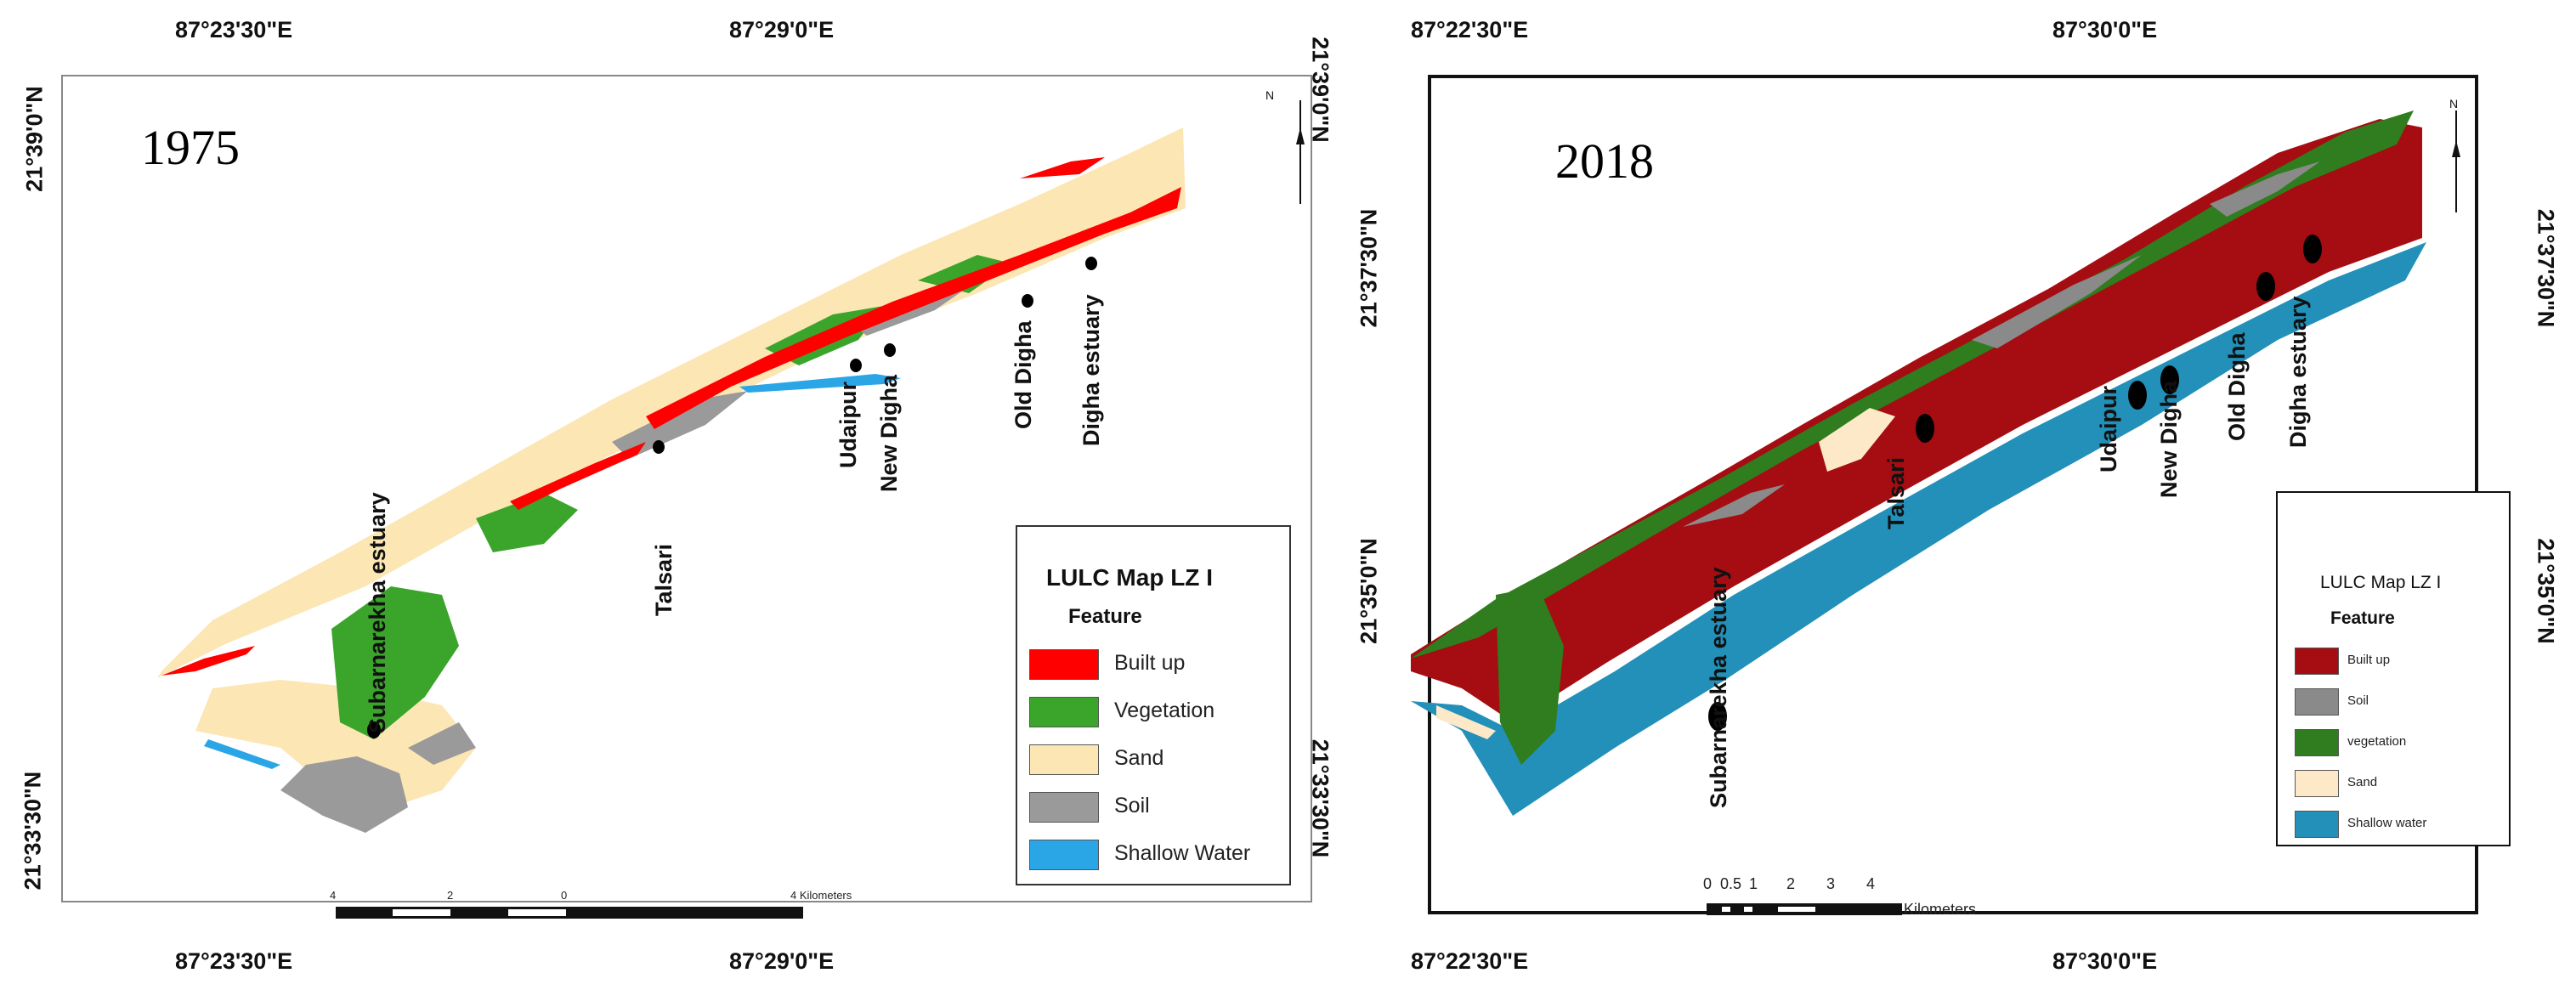 This screenshot has width=2576, height=990. What do you see at coordinates (1857, 440) in the screenshot?
I see `sand-area` at bounding box center [1857, 440].